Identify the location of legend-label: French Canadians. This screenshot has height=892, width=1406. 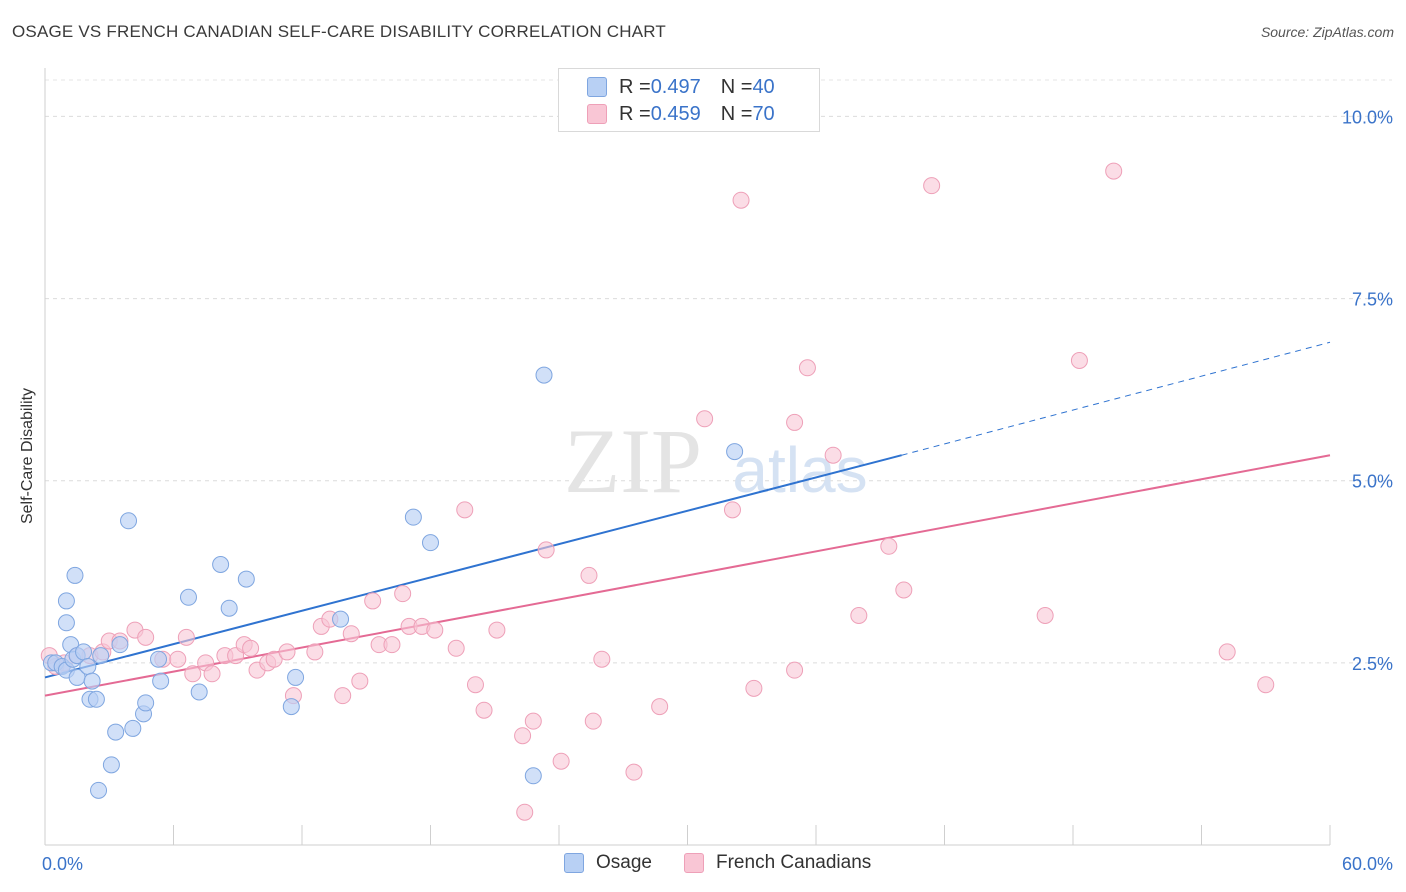
(794, 862).